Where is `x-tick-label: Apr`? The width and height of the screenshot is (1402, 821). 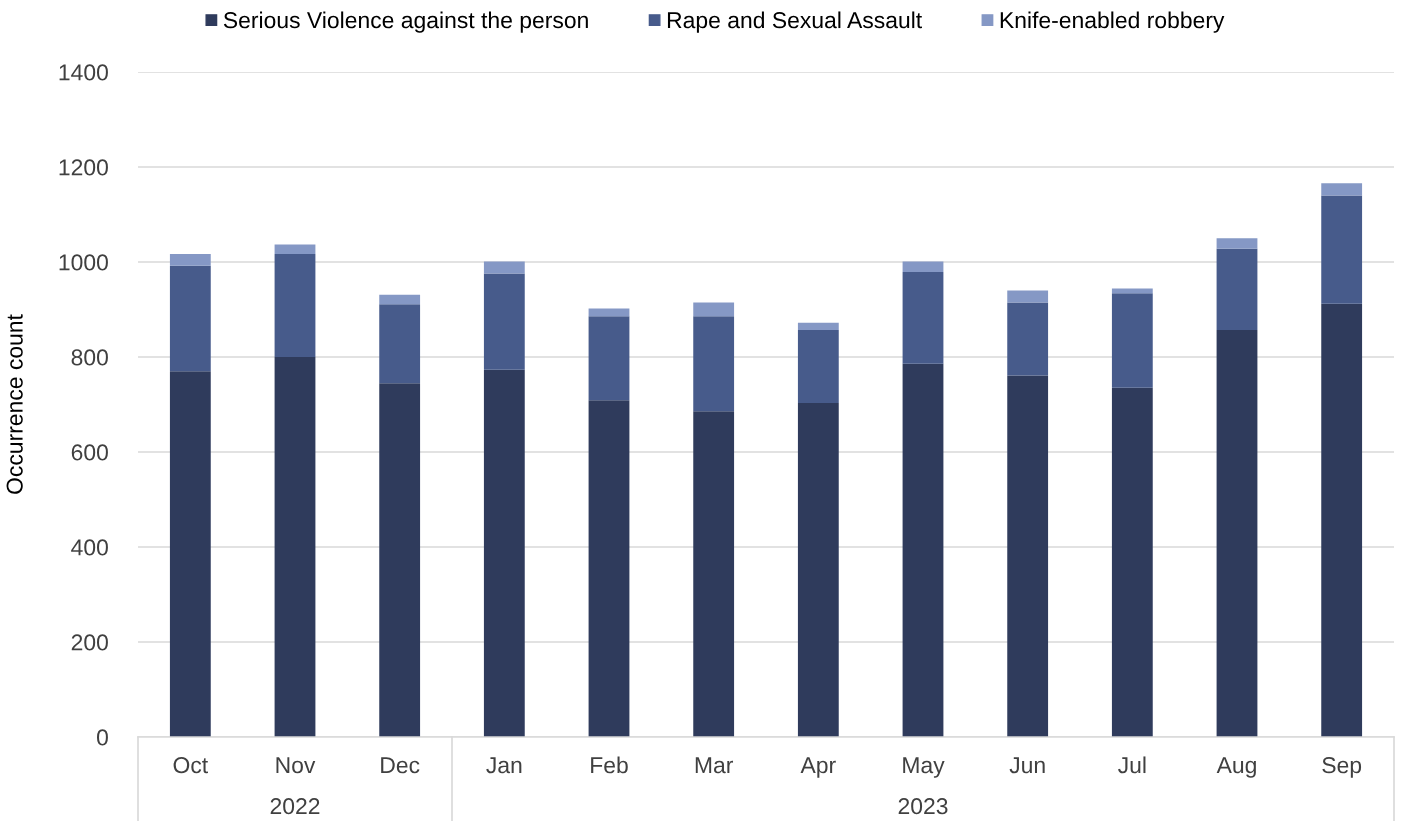
x-tick-label: Apr is located at coordinates (818, 767).